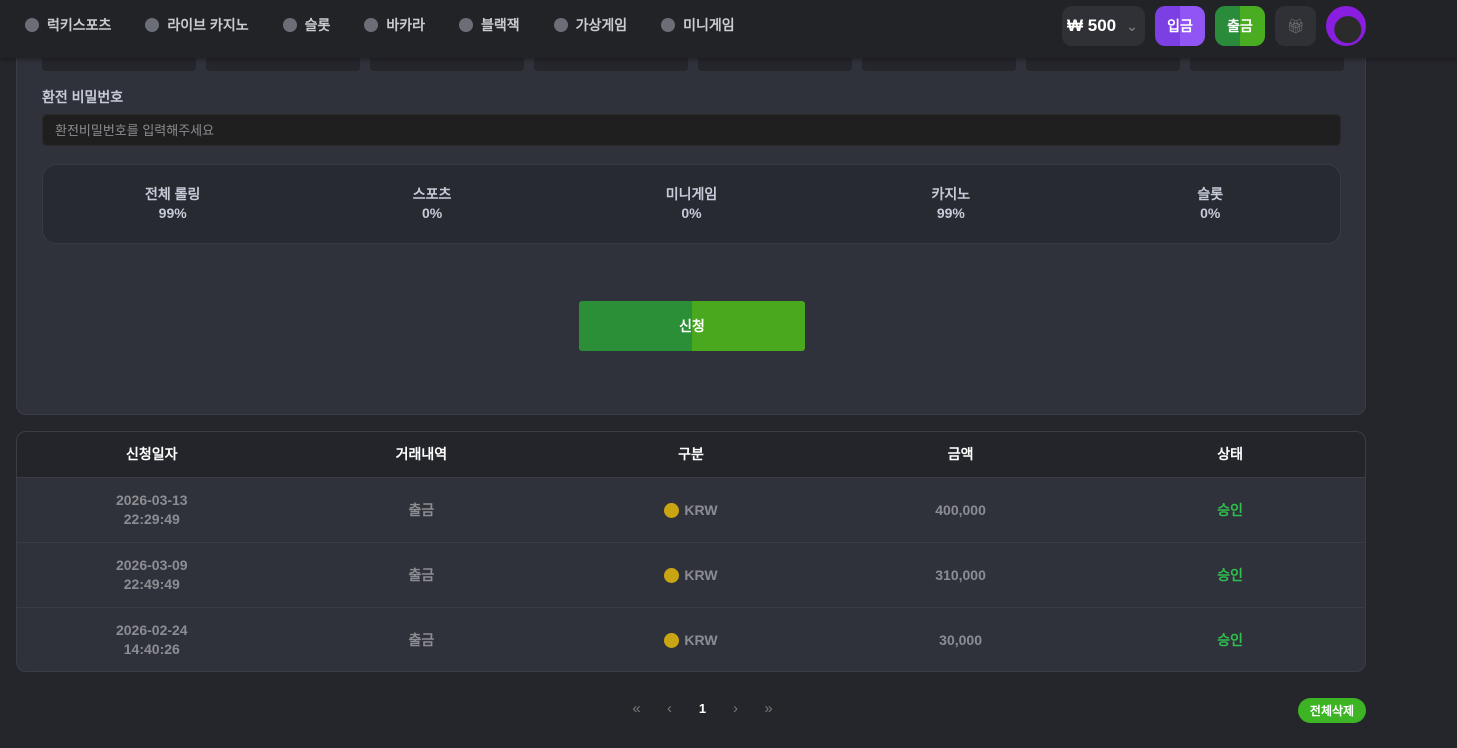 Image resolution: width=1457 pixels, height=748 pixels. I want to click on withdraw-password-input, so click(691, 130).